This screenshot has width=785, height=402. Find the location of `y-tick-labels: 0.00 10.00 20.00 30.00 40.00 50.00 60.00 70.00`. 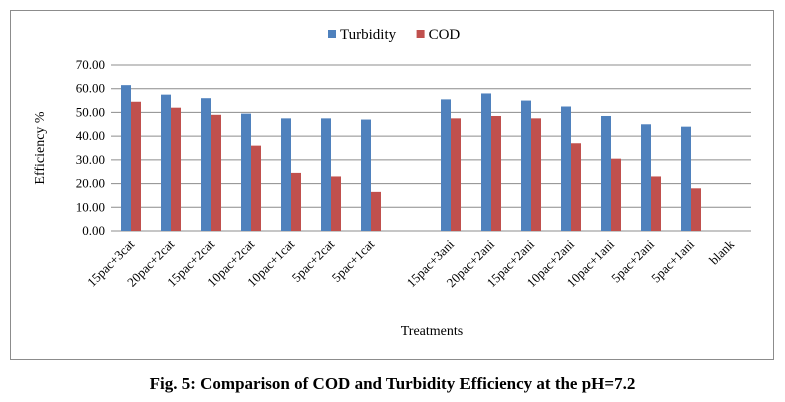

y-tick-labels: 0.00 10.00 20.00 30.00 40.00 50.00 60.00 70.00 is located at coordinates (90, 147).